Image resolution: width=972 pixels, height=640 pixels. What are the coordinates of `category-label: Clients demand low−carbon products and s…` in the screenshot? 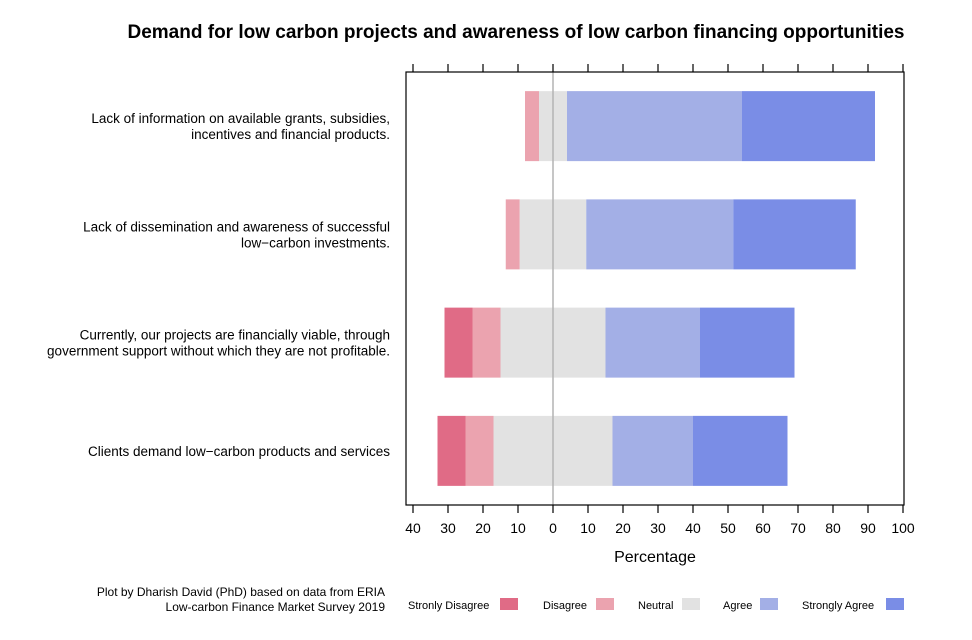 It's located at (239, 451).